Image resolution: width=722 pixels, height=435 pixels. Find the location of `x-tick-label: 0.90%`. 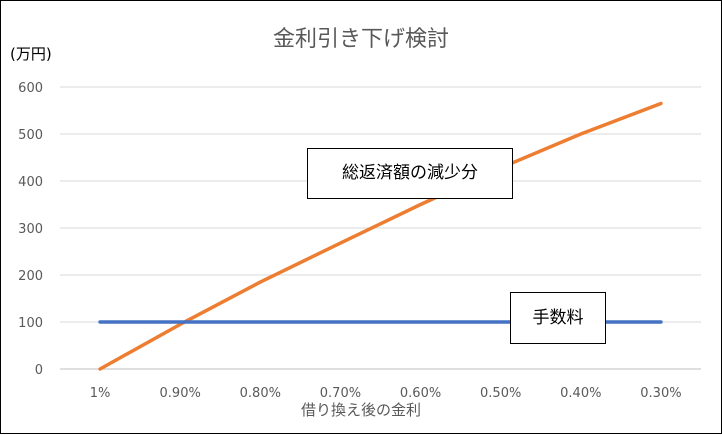

x-tick-label: 0.90% is located at coordinates (180, 393).